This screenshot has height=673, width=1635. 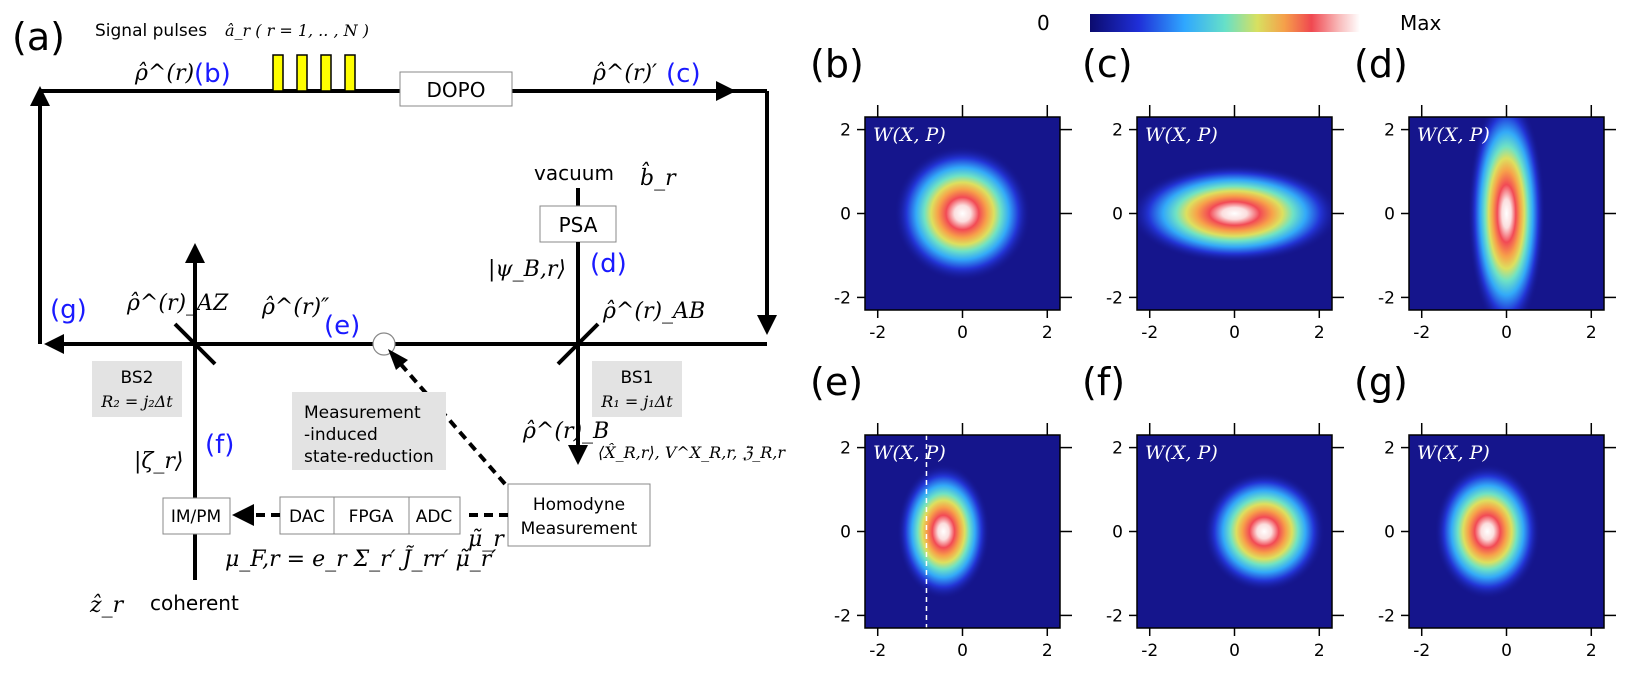 I want to click on dac-fpga-adc-box, so click(x=370, y=515).